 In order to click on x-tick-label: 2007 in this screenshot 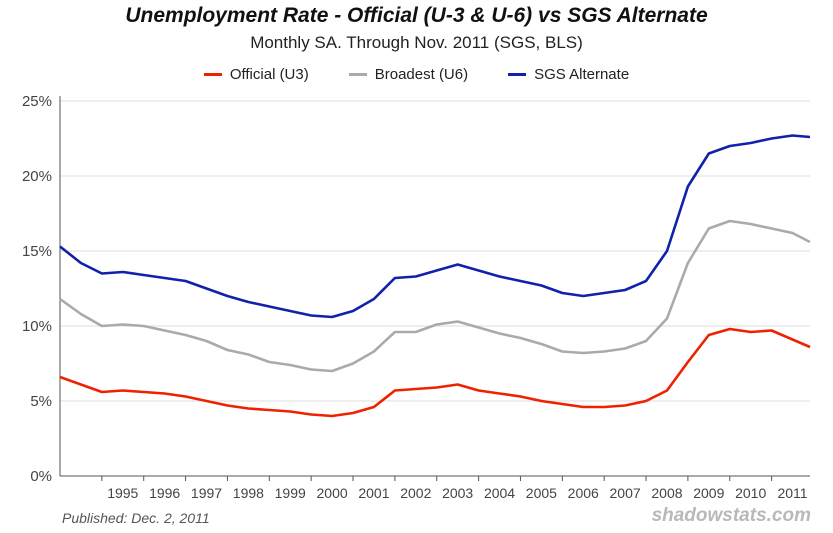, I will do `click(625, 493)`.